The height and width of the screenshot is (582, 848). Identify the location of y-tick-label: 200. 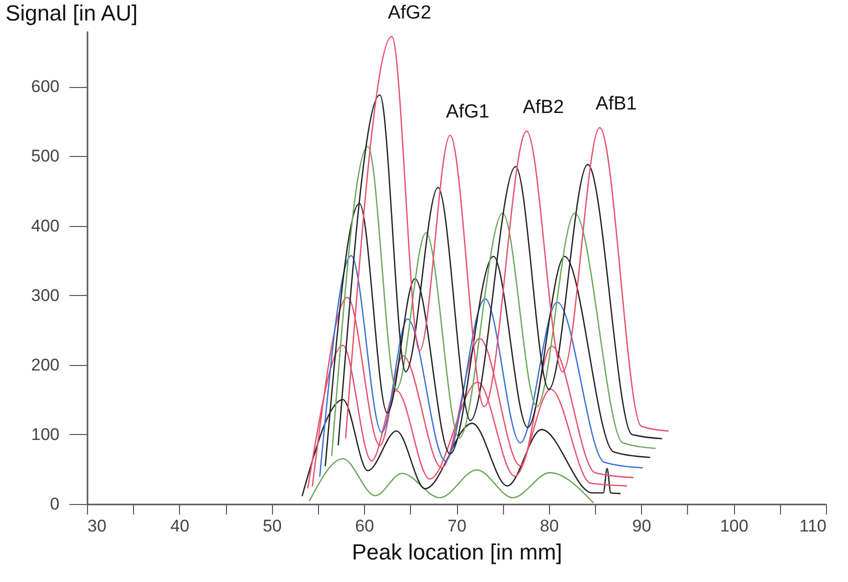
(45, 364).